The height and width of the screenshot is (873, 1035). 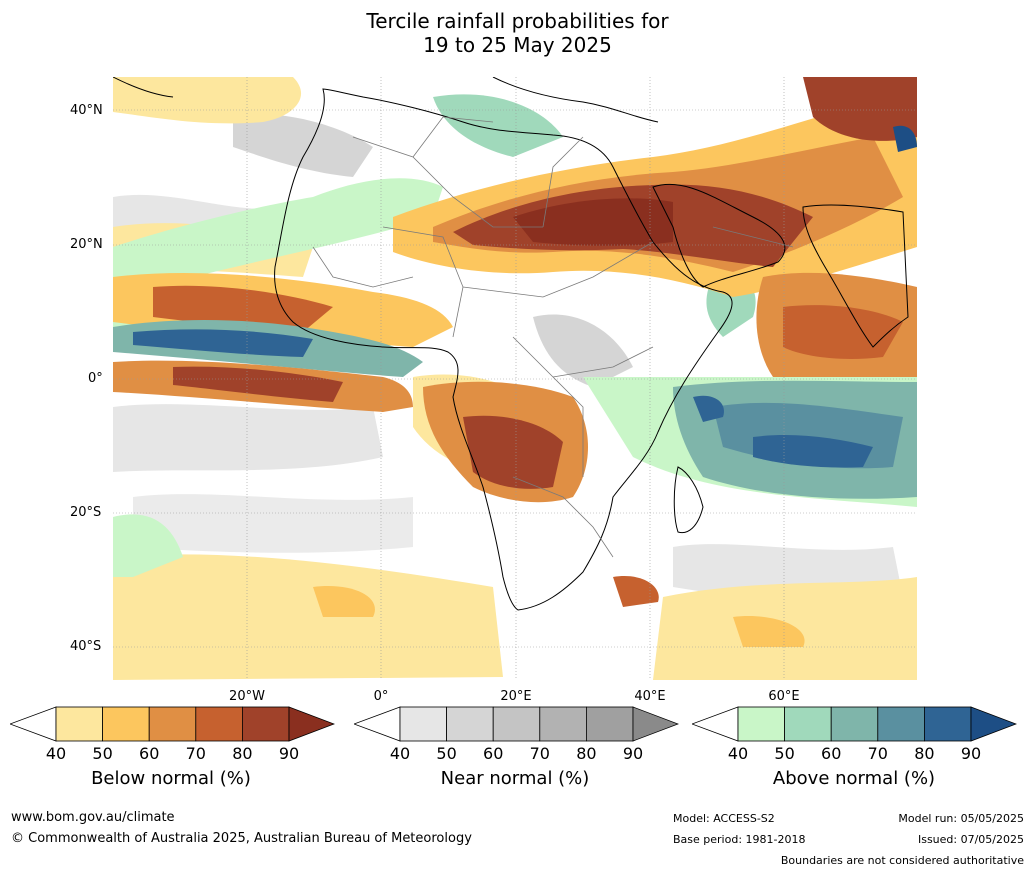 What do you see at coordinates (515, 778) in the screenshot?
I see `colorbar-label-near: Near normal (%)` at bounding box center [515, 778].